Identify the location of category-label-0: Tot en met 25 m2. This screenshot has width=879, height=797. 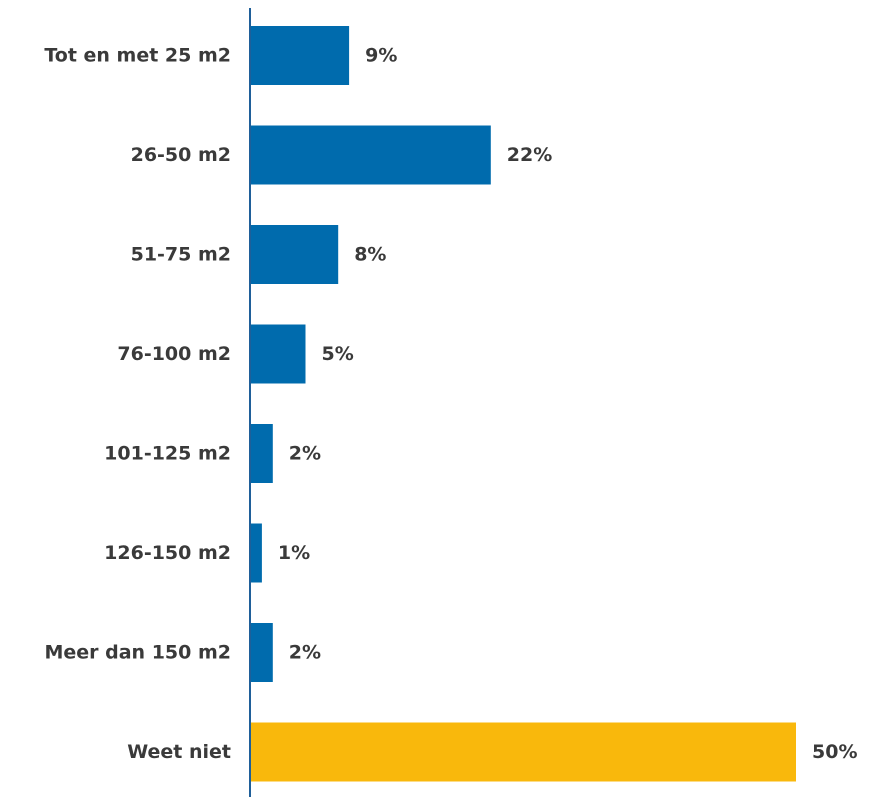
(137, 56).